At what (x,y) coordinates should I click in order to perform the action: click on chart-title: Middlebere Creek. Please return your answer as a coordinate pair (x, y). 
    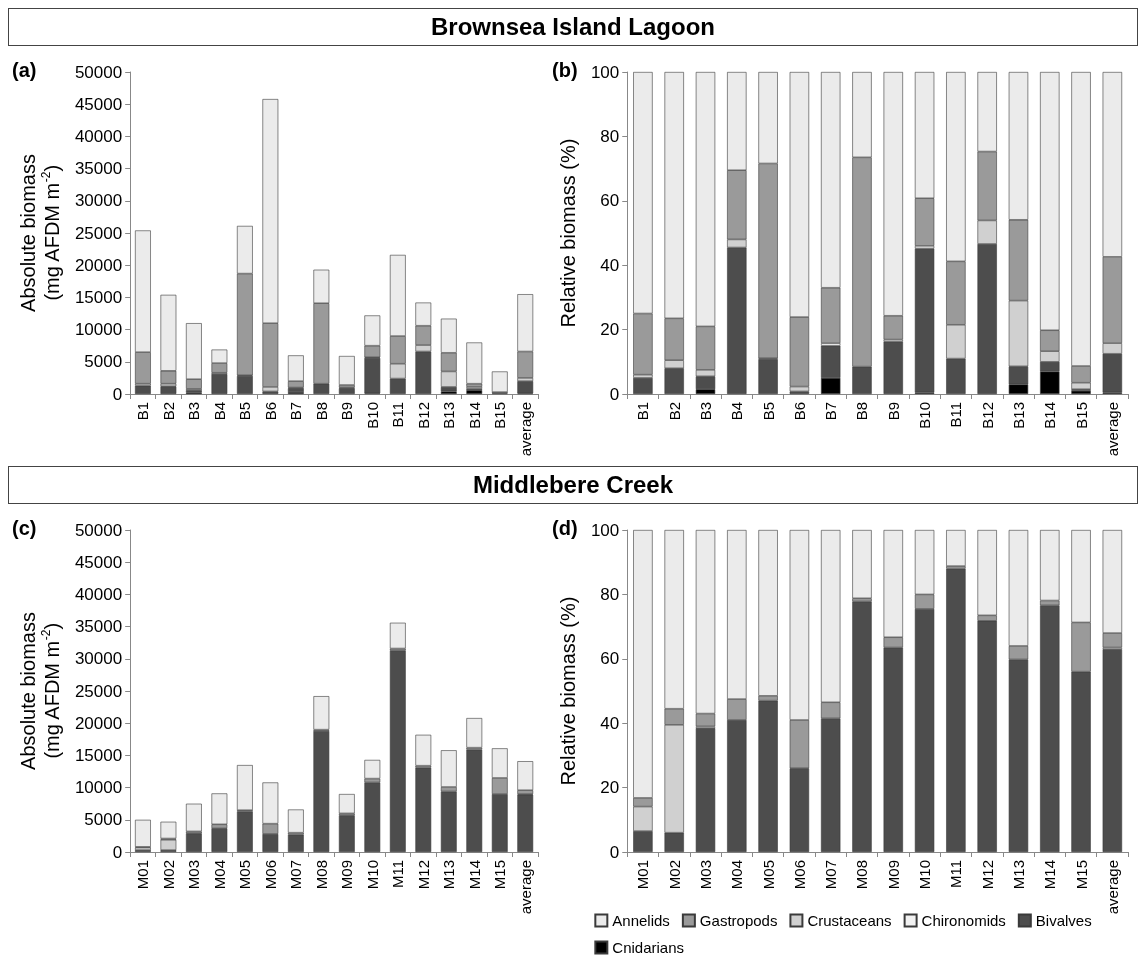
    Looking at the image, I should click on (573, 485).